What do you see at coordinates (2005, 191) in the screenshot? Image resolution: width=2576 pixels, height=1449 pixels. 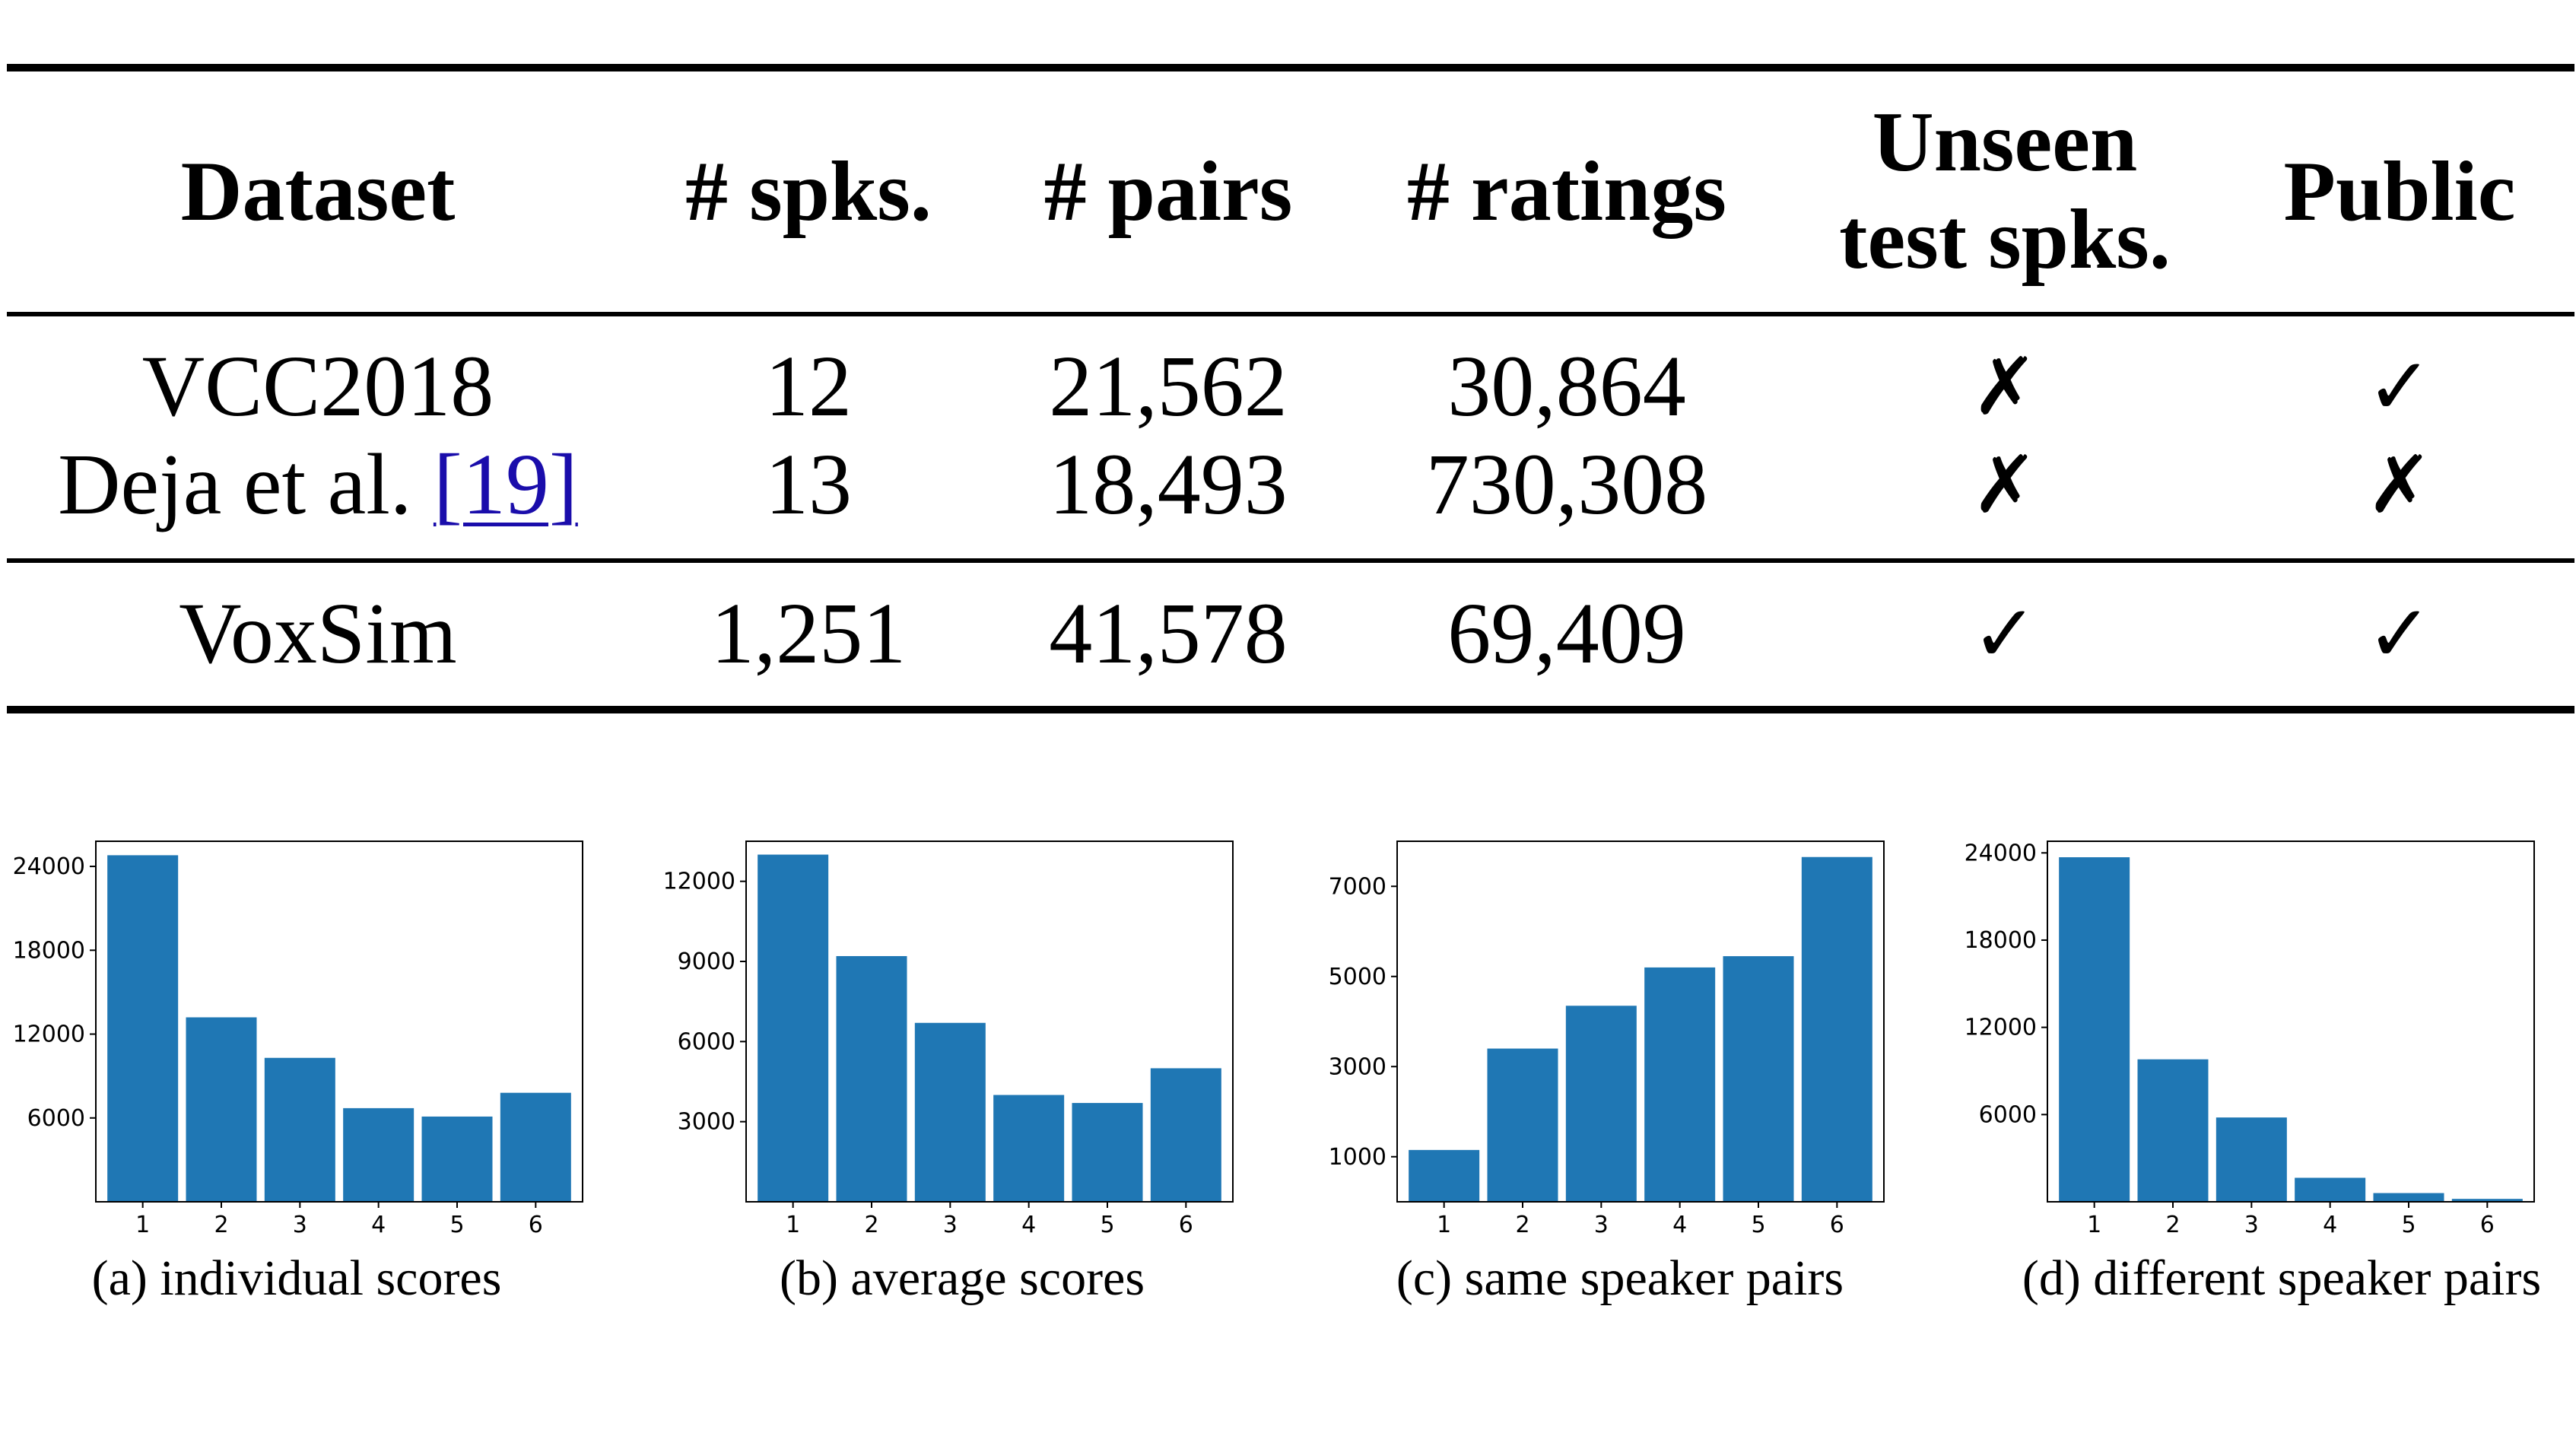 I see `header-unseen-test-spks: Unseen test spks.` at bounding box center [2005, 191].